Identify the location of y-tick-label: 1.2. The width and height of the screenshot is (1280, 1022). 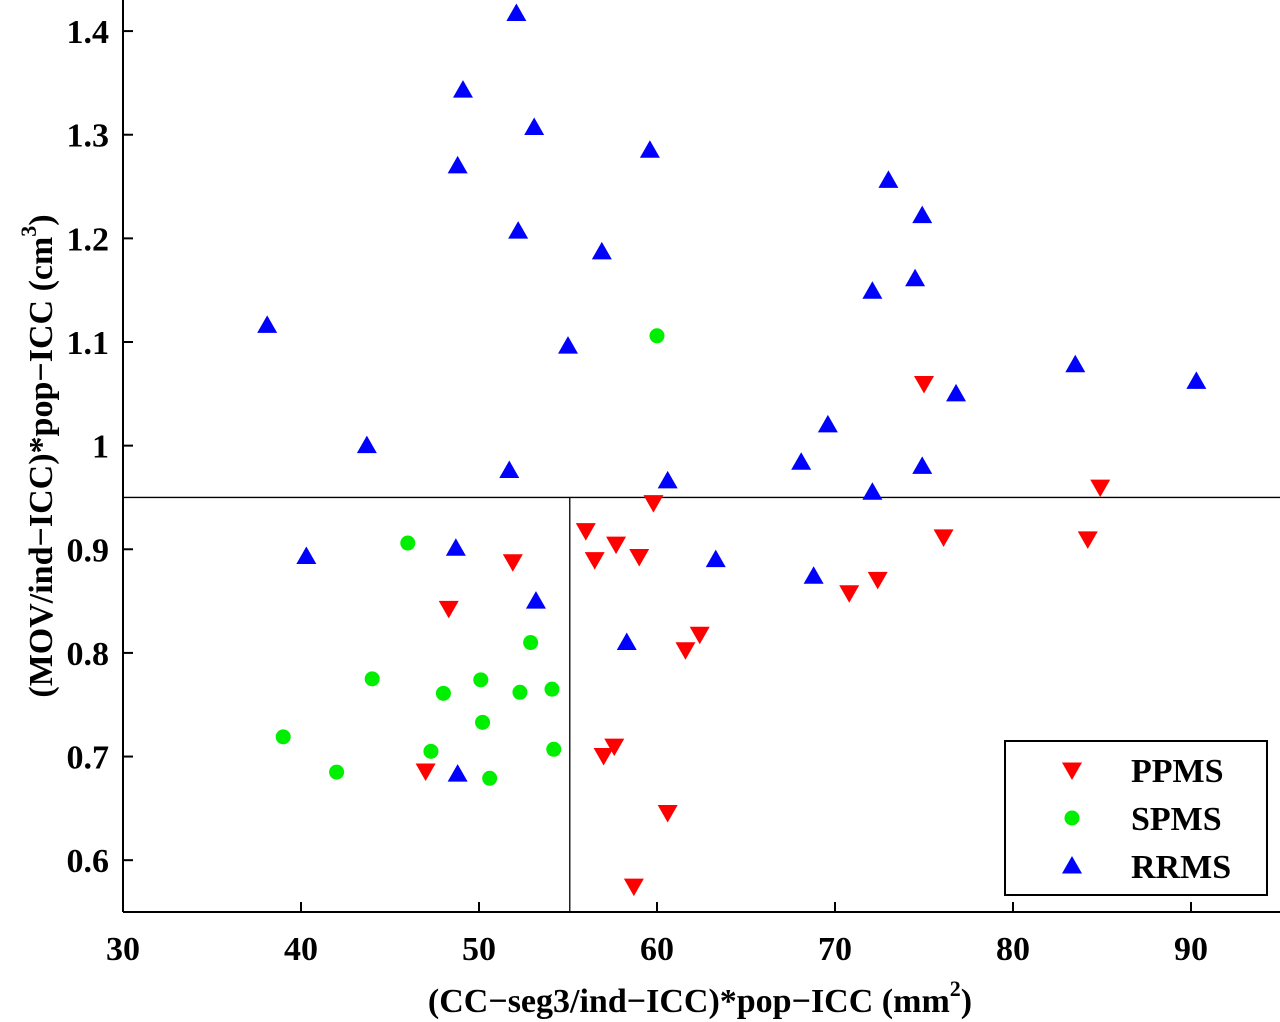
(88, 239).